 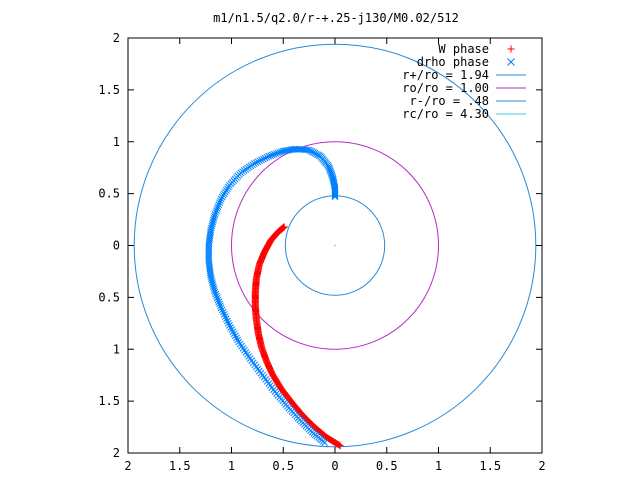 I want to click on legend-label: r-/ro = .48, so click(x=449, y=101).